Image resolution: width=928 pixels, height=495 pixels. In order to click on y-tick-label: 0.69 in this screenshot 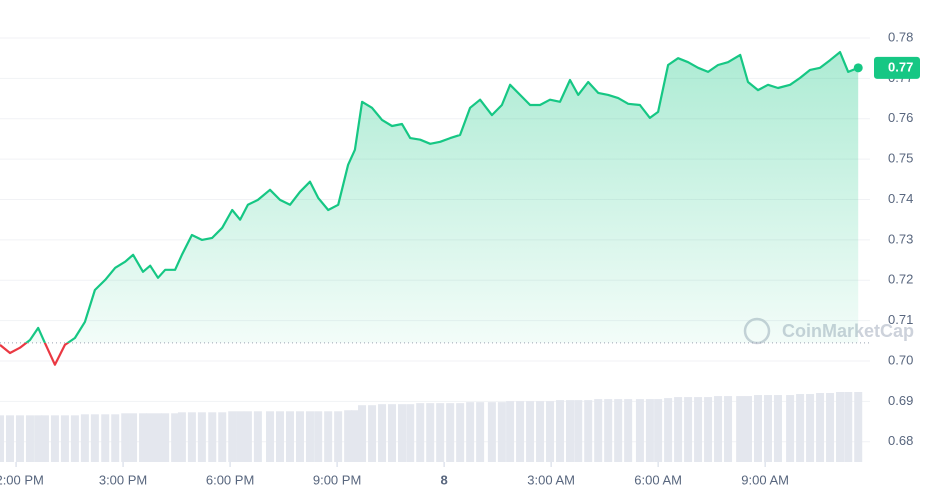, I will do `click(900, 400)`.